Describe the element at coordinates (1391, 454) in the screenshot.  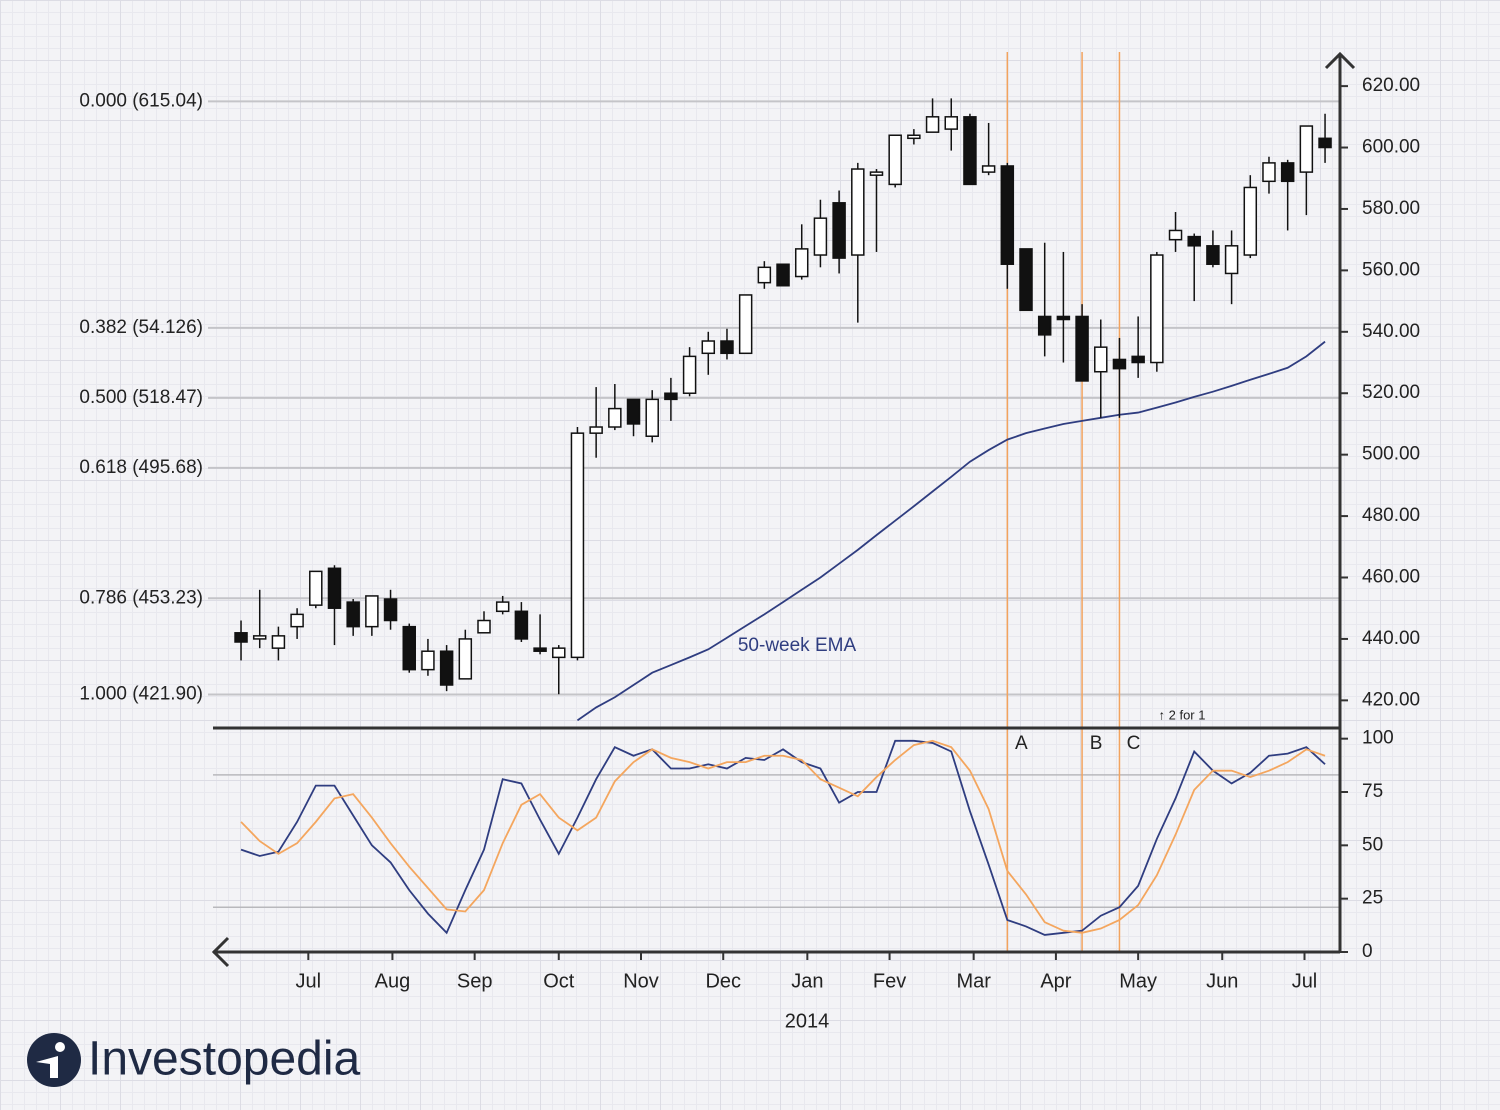
I see `y-tick-label: 500.00` at that location.